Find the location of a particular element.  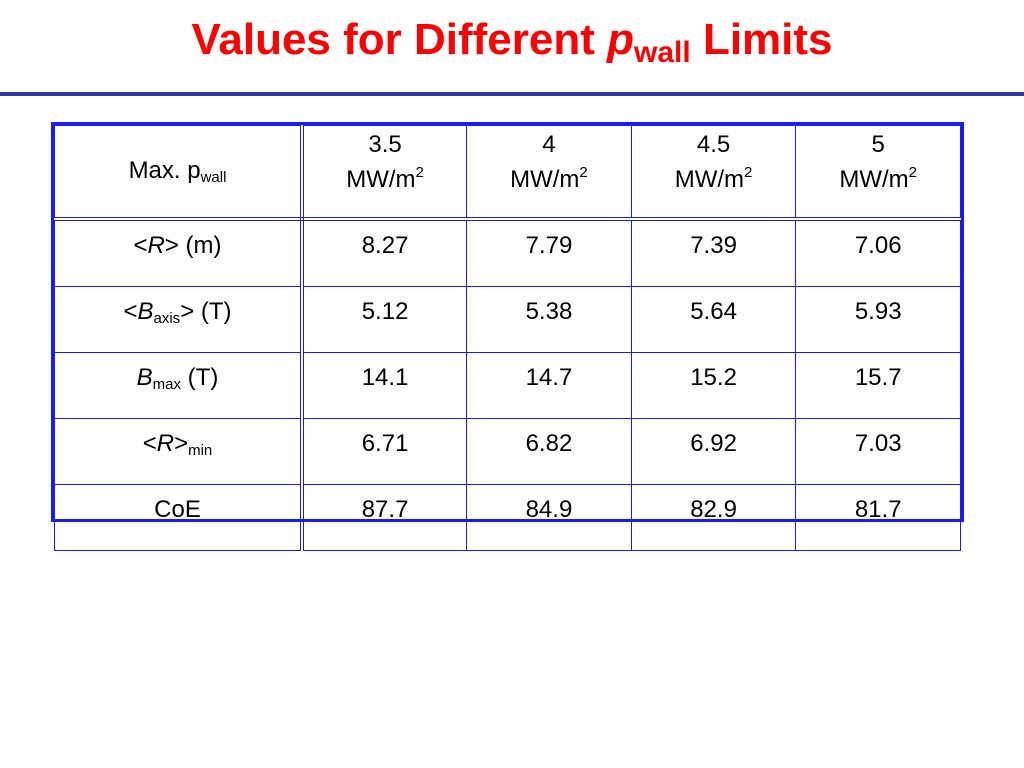

label-sub: max is located at coordinates (167, 384).